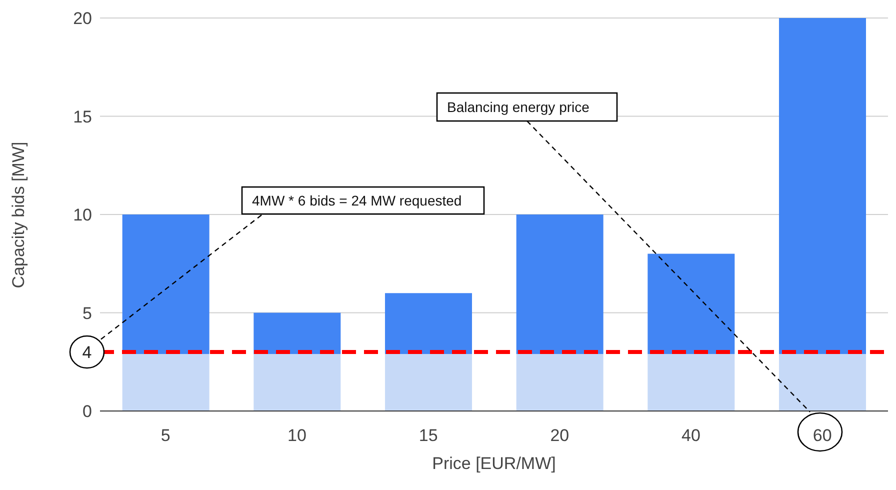  I want to click on y-tick-label: 5, so click(87, 313).